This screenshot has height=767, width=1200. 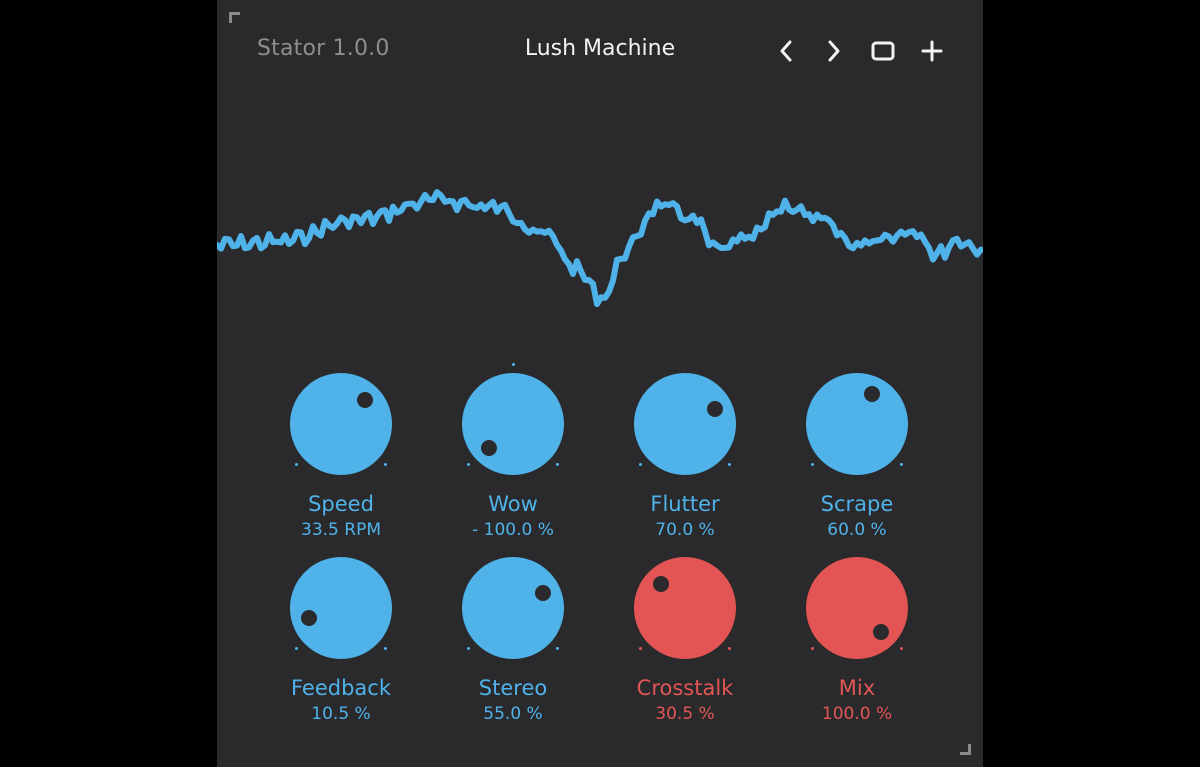 What do you see at coordinates (857, 714) in the screenshot?
I see `knob-value: 100.0 %` at bounding box center [857, 714].